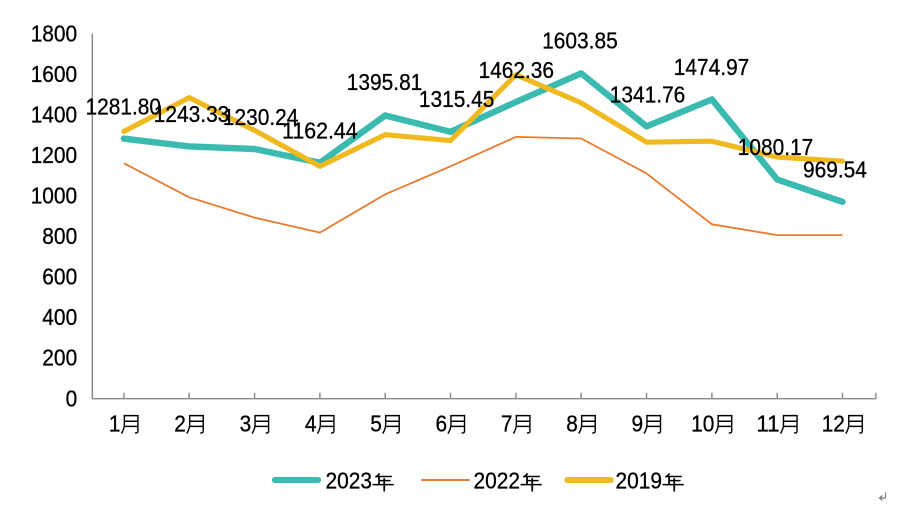  I want to click on svg-text: 2023, so click(349, 481).